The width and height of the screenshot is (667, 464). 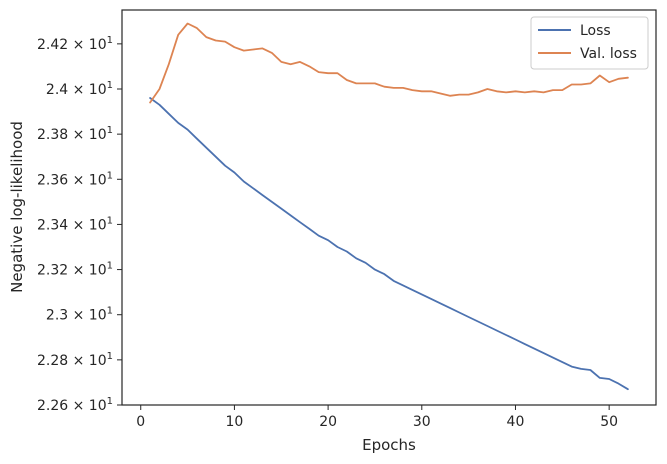 I want to click on y-tick-label: 2.42 × 10¹, so click(x=75, y=44).